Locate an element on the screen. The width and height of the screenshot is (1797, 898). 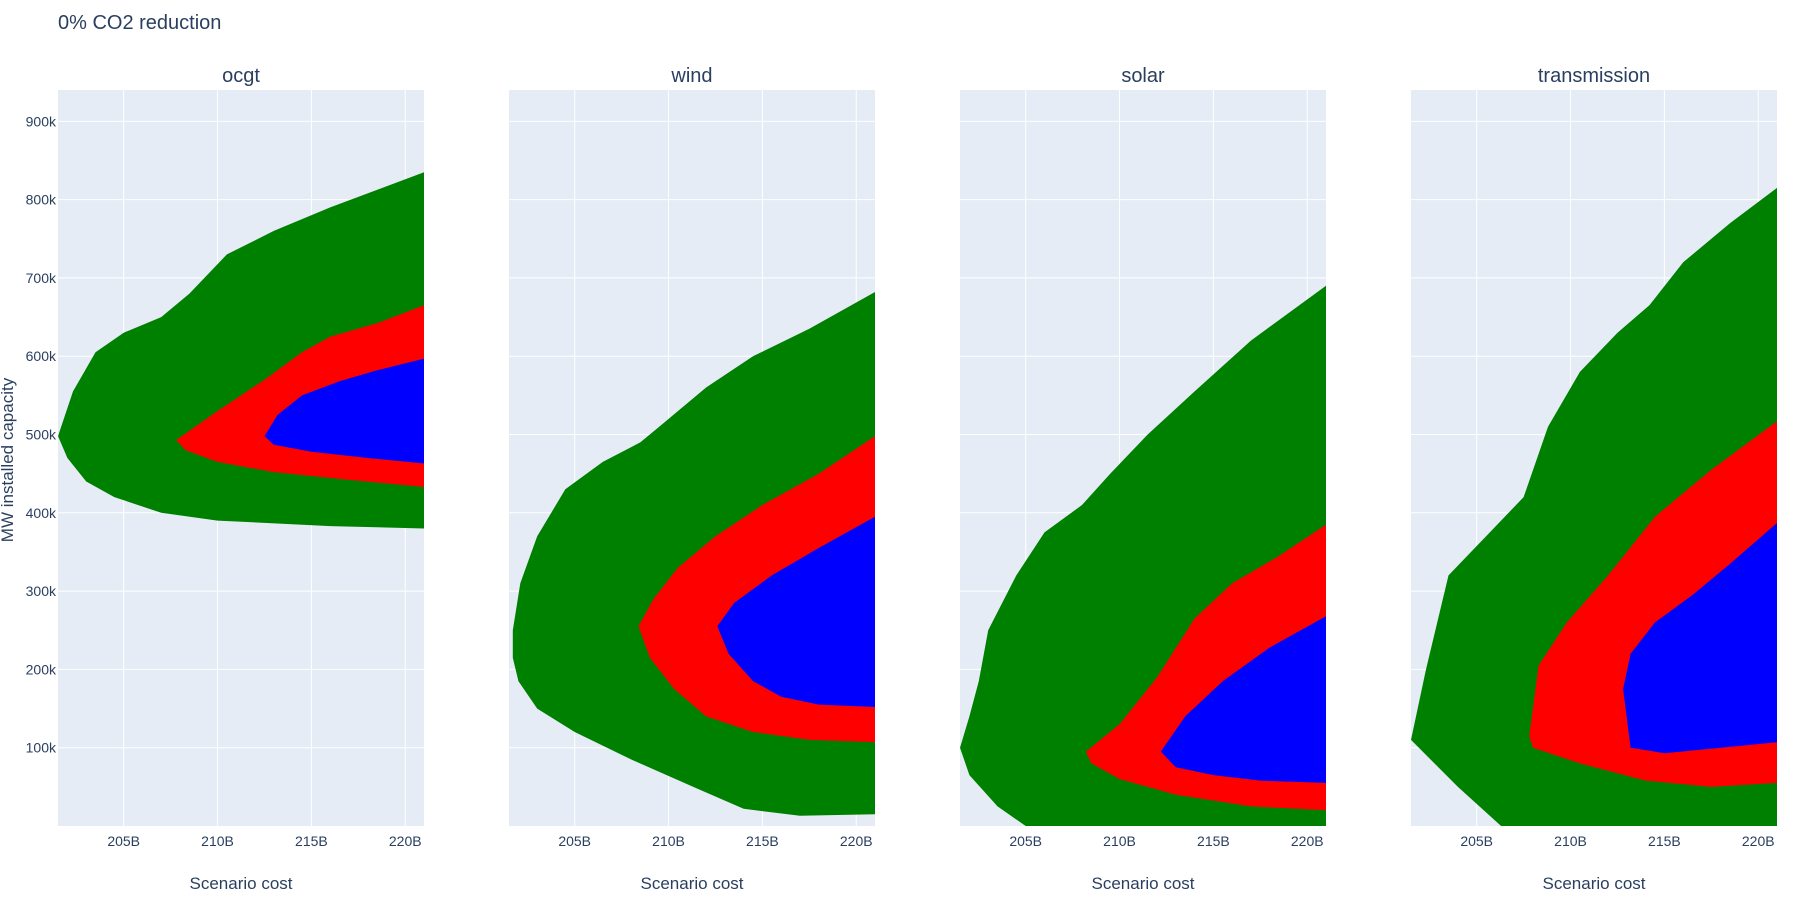
subplot-title: solar is located at coordinates (1143, 76).